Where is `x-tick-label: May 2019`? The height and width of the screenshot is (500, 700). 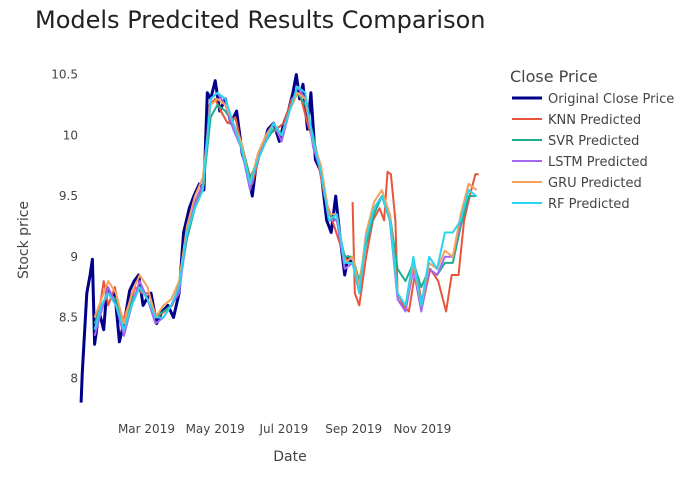 x-tick-label: May 2019 is located at coordinates (215, 429).